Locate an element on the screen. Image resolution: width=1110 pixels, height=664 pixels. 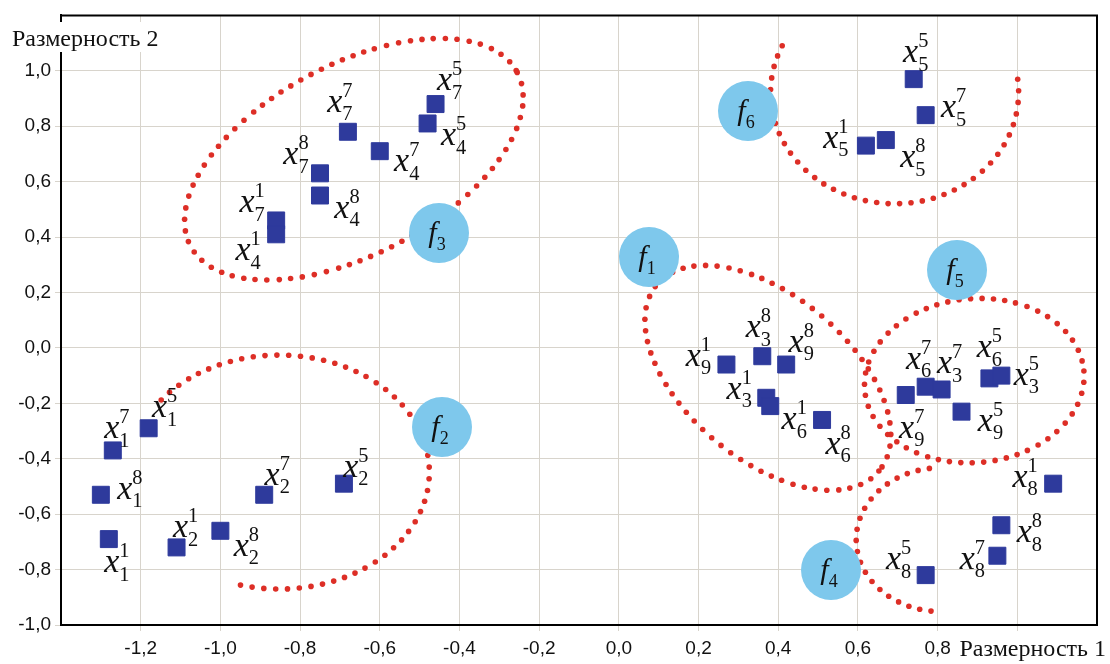
y-tick-label: -0,6 is located at coordinates (34, 513).